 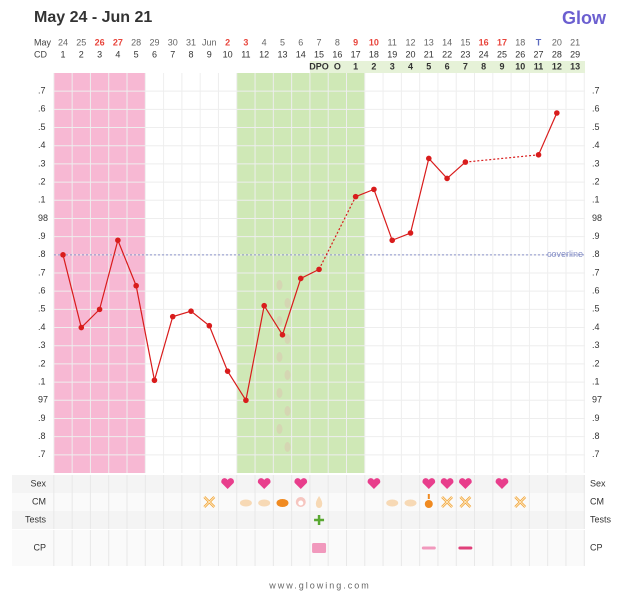 What do you see at coordinates (282, 54) in the screenshot?
I see `x-tick-label: 13` at bounding box center [282, 54].